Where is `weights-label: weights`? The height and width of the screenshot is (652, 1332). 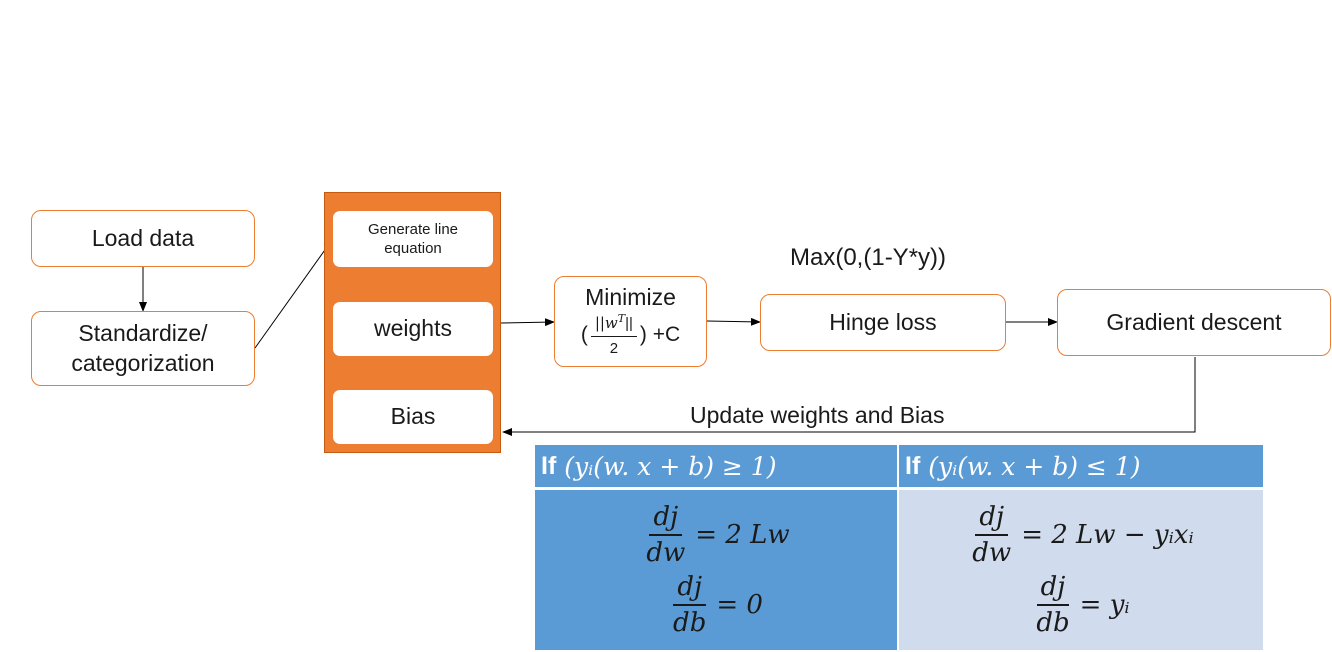 weights-label: weights is located at coordinates (413, 328).